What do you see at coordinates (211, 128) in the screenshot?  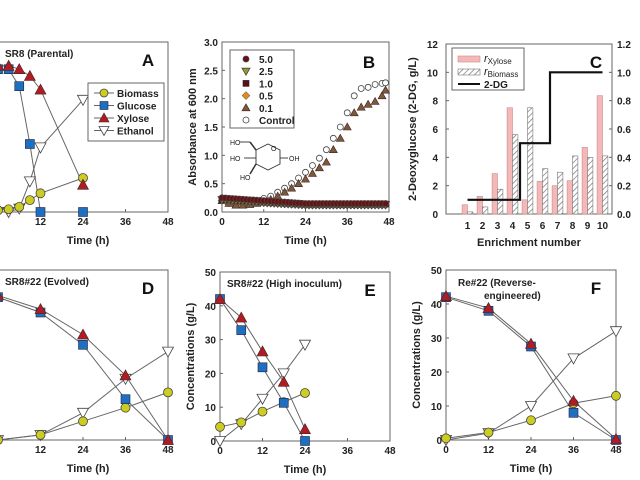 I see `y-tick-label: 1.5` at bounding box center [211, 128].